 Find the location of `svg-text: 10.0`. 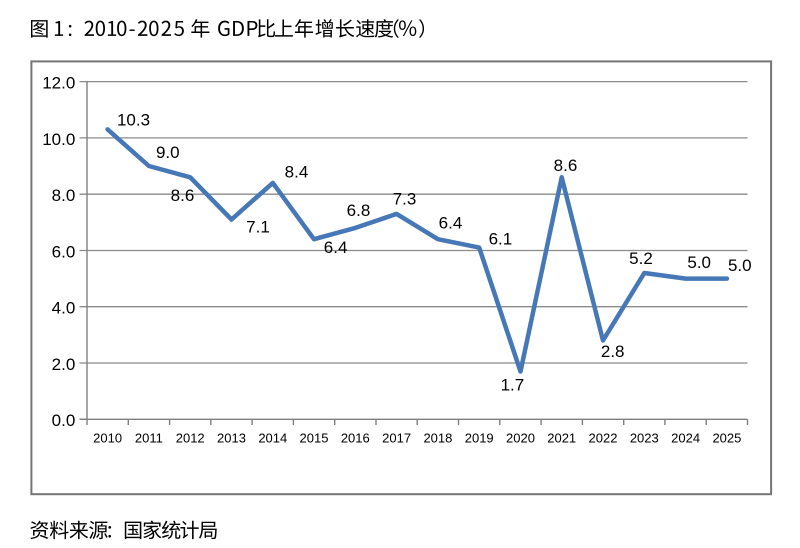

svg-text: 10.0 is located at coordinates (58, 139).